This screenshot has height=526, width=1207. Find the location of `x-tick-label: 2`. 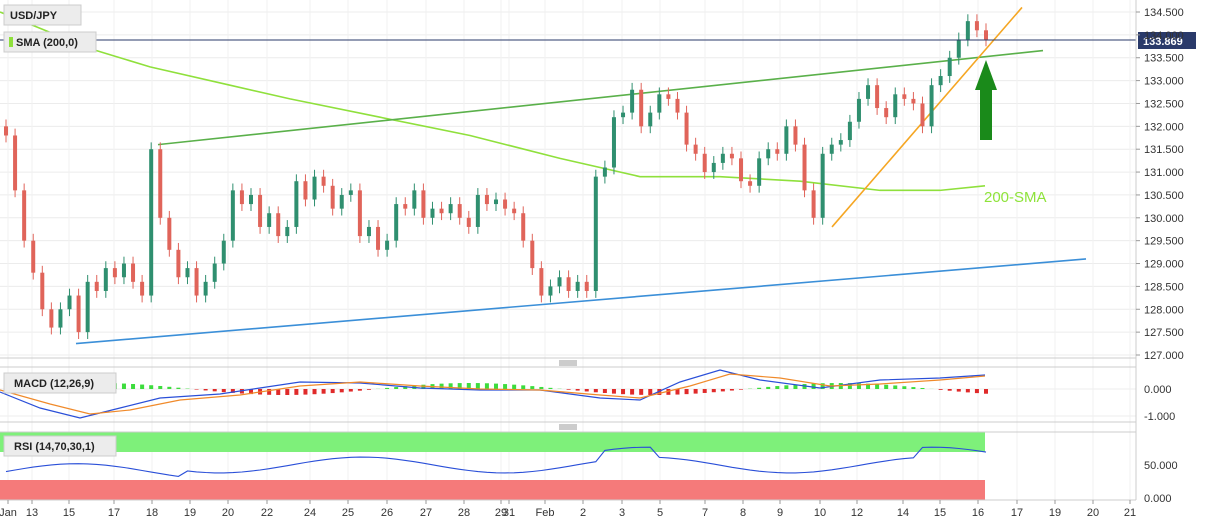

x-tick-label: 2 is located at coordinates (583, 513).